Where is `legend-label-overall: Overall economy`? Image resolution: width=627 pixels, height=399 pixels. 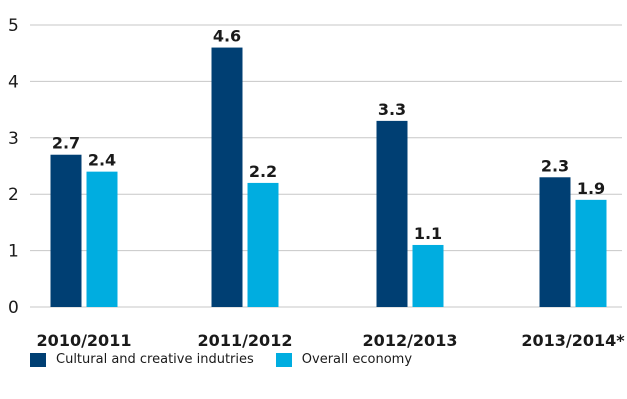 legend-label-overall: Overall economy is located at coordinates (357, 359).